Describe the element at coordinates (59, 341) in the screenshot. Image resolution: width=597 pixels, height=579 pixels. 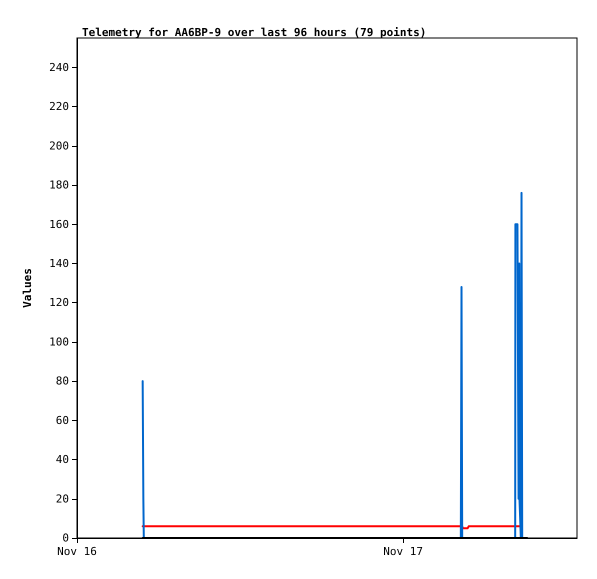
I see `y-tick-label: 100` at that location.